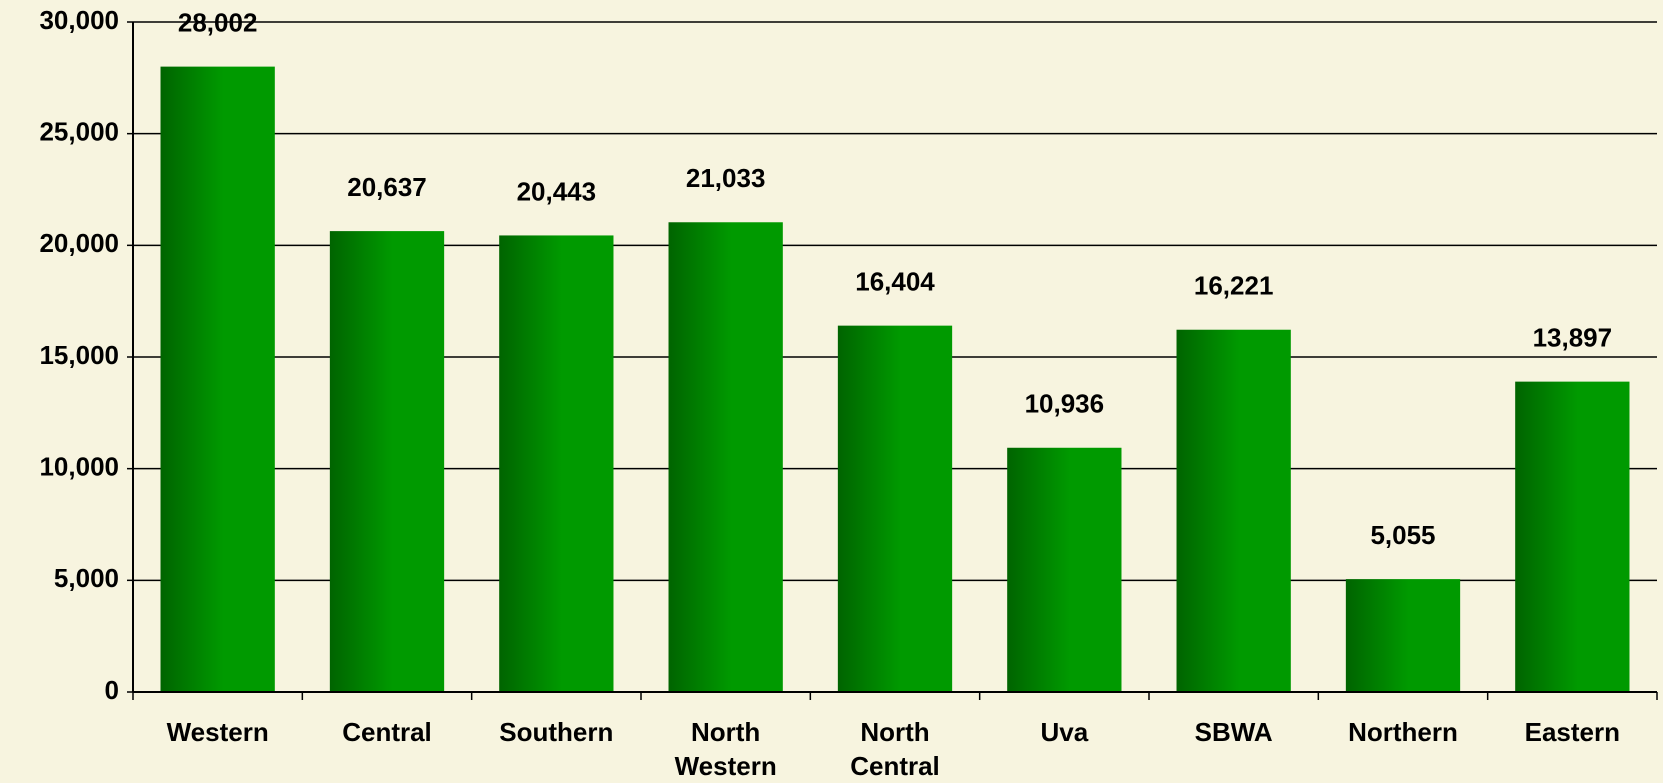 Image resolution: width=1663 pixels, height=783 pixels. Describe the element at coordinates (1572, 732) in the screenshot. I see `x-tick-label: Eastern` at that location.